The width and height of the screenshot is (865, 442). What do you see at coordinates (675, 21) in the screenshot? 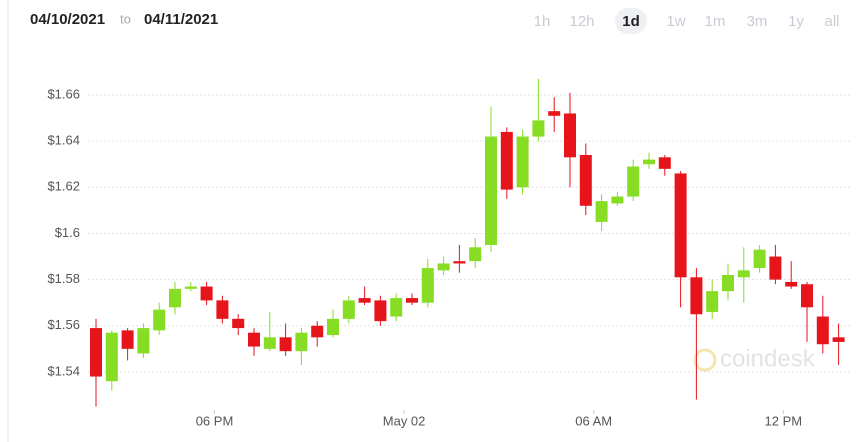
I see `range-button: 1w` at bounding box center [675, 21].